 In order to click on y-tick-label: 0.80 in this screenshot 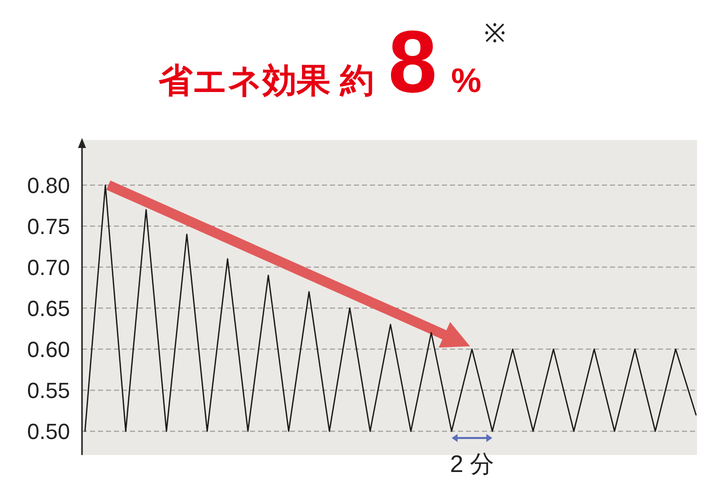, I will do `click(48, 185)`.